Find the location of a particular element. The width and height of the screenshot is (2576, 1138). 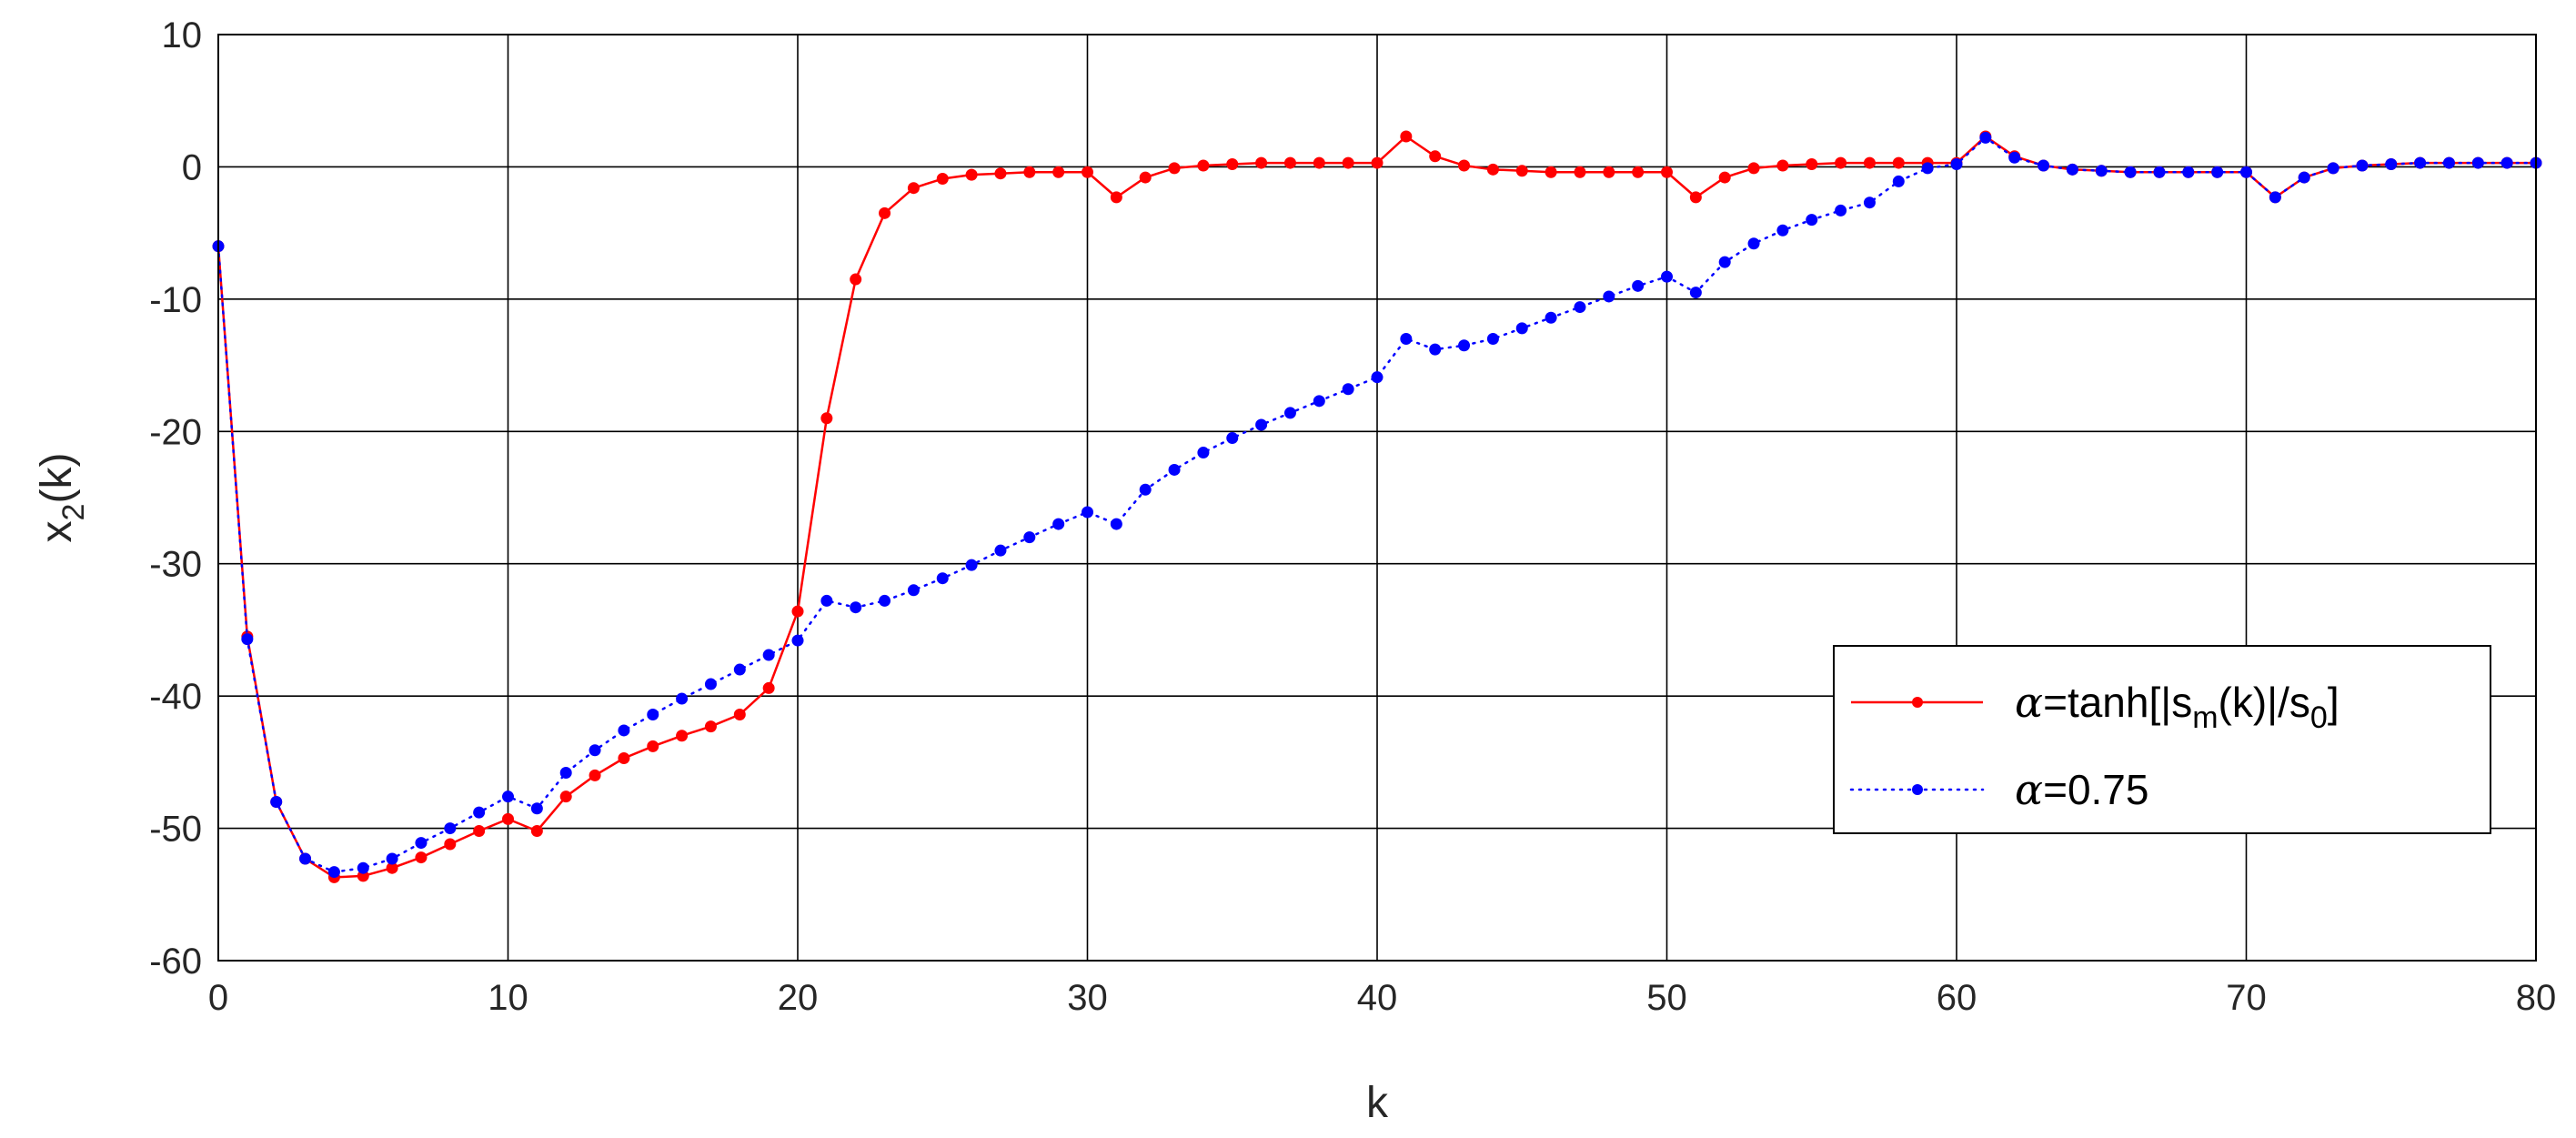

x-tick-label-5: 50 is located at coordinates (1666, 998).